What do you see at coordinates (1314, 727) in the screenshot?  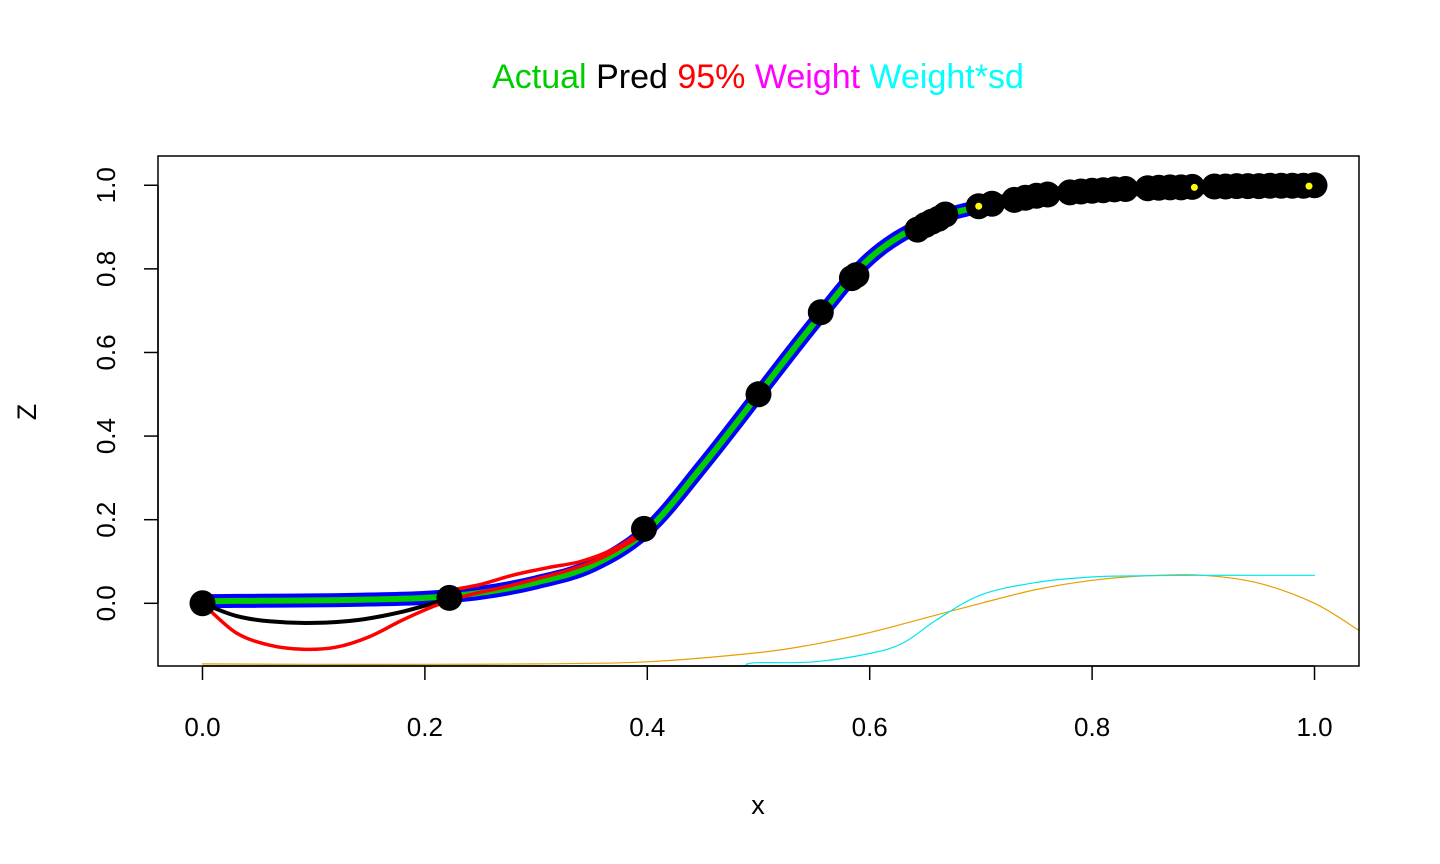 I see `x-tick-label: 1.0` at bounding box center [1314, 727].